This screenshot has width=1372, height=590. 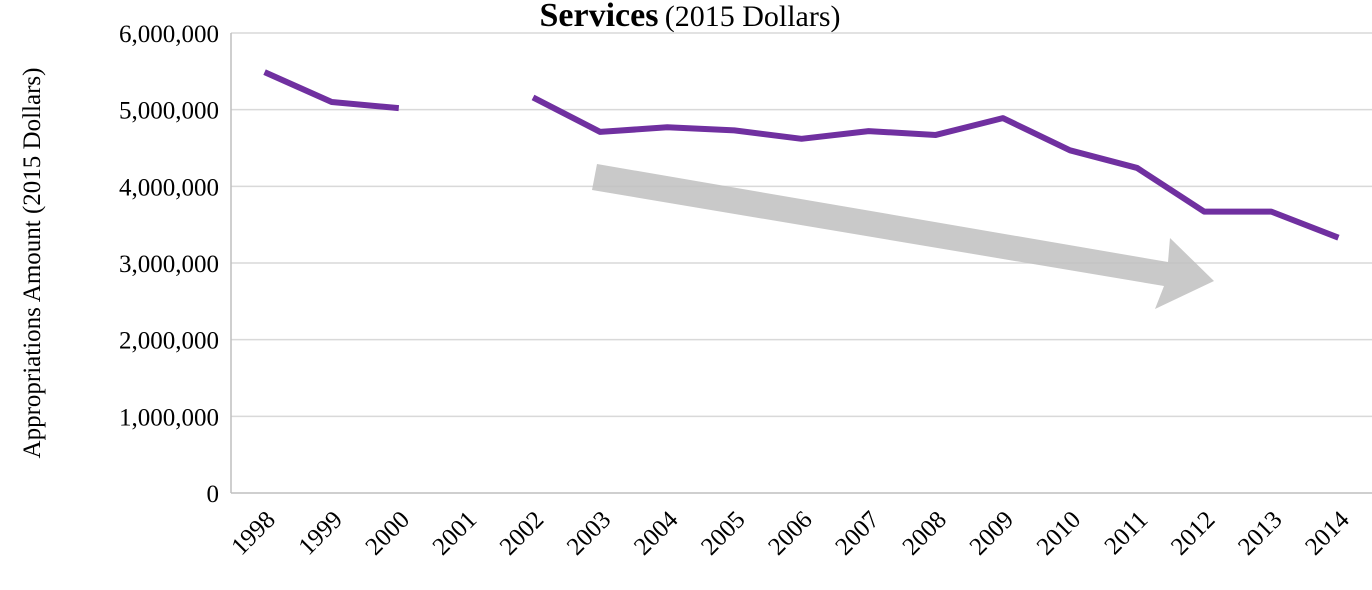 What do you see at coordinates (169, 264) in the screenshot?
I see `y-tick-label: 3,000,000` at bounding box center [169, 264].